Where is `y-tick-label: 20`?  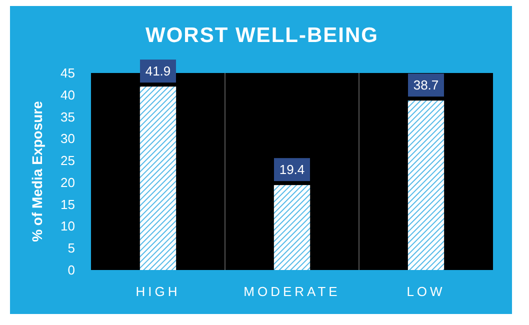 y-tick-label: 20 is located at coordinates (67, 182).